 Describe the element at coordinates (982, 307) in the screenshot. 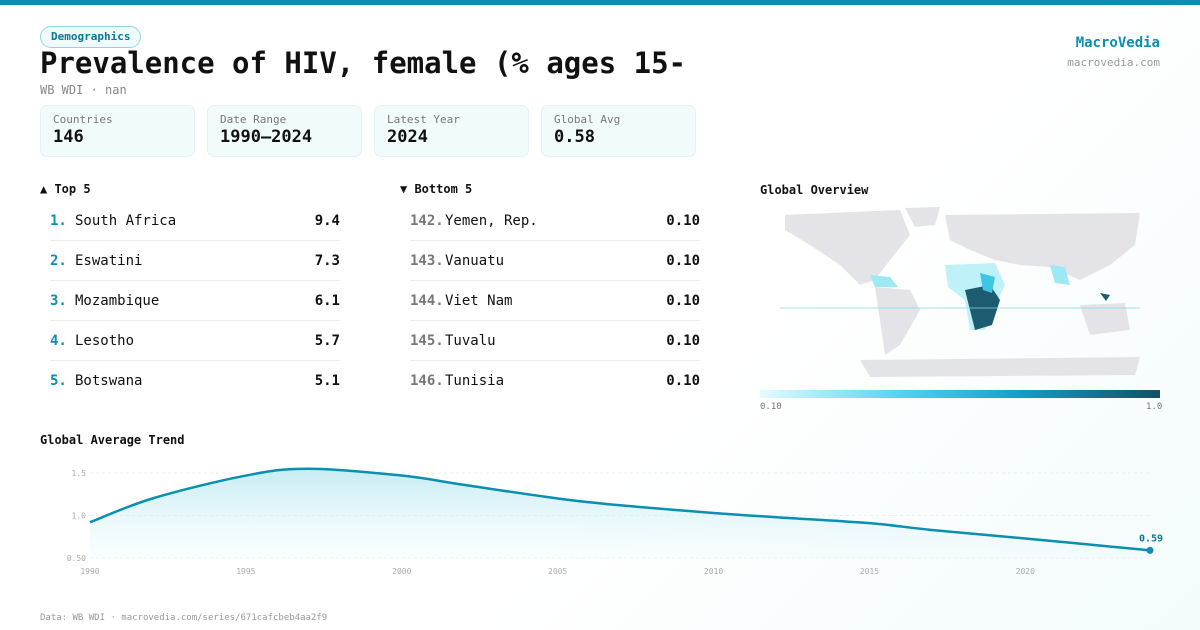

I see `map-southern-africa` at that location.